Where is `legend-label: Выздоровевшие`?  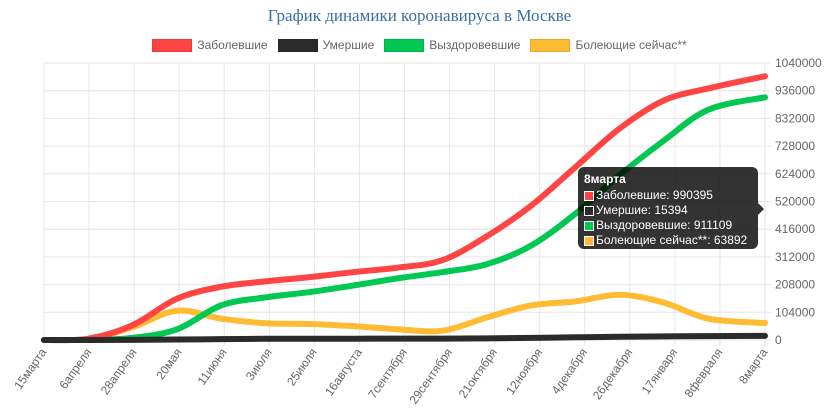 legend-label: Выздоровевшие is located at coordinates (475, 45).